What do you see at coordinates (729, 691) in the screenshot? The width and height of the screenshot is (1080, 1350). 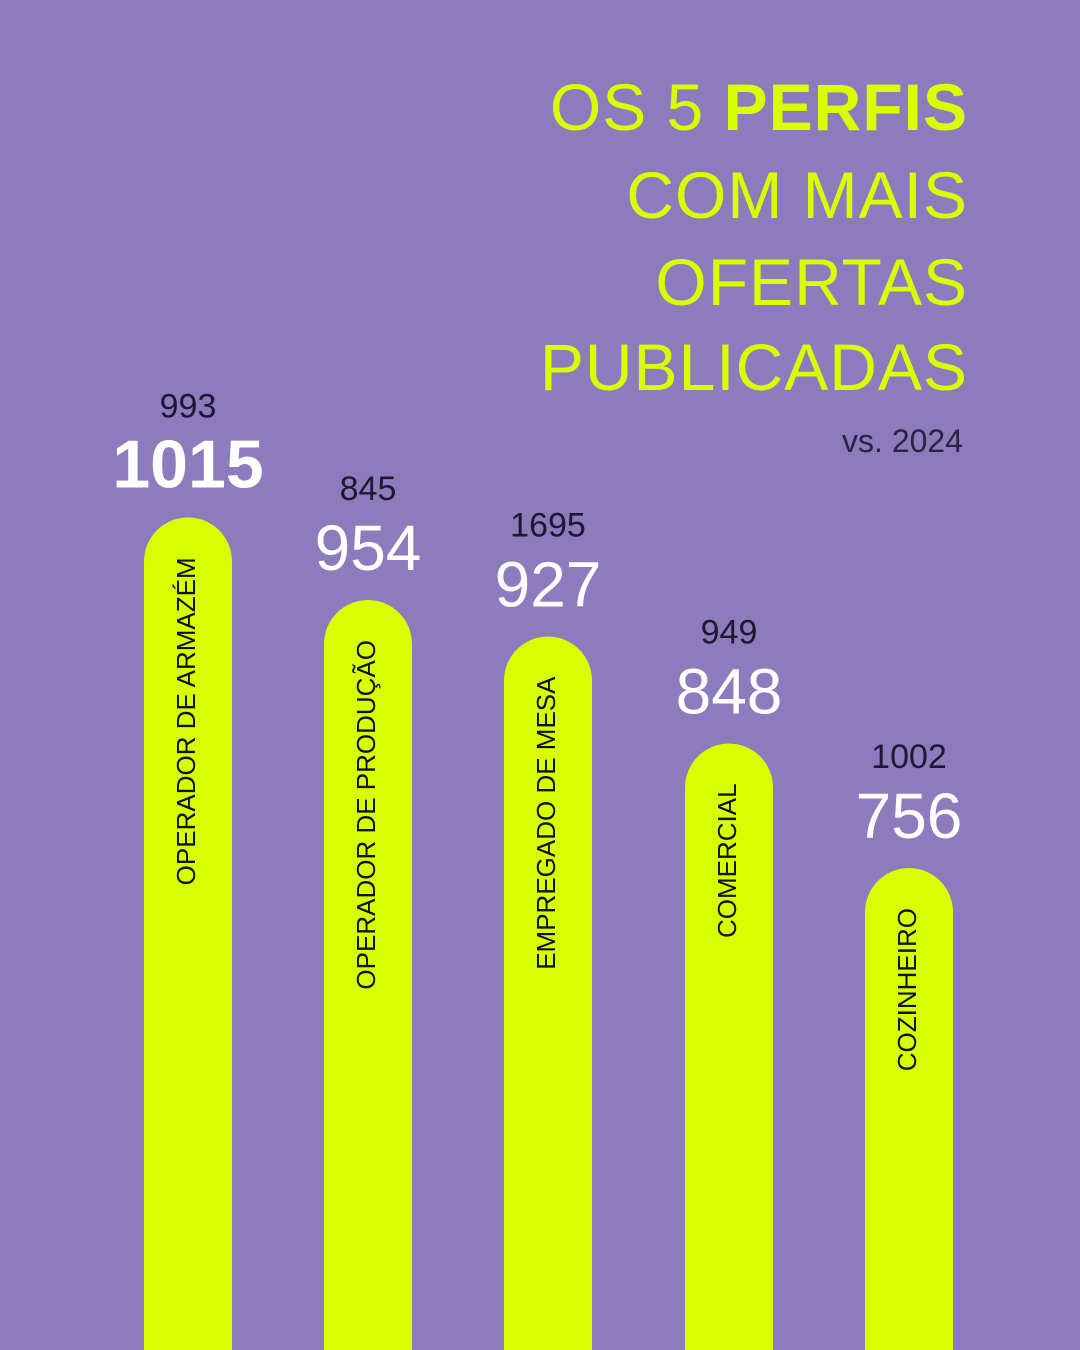 I see `value-label: 848` at bounding box center [729, 691].